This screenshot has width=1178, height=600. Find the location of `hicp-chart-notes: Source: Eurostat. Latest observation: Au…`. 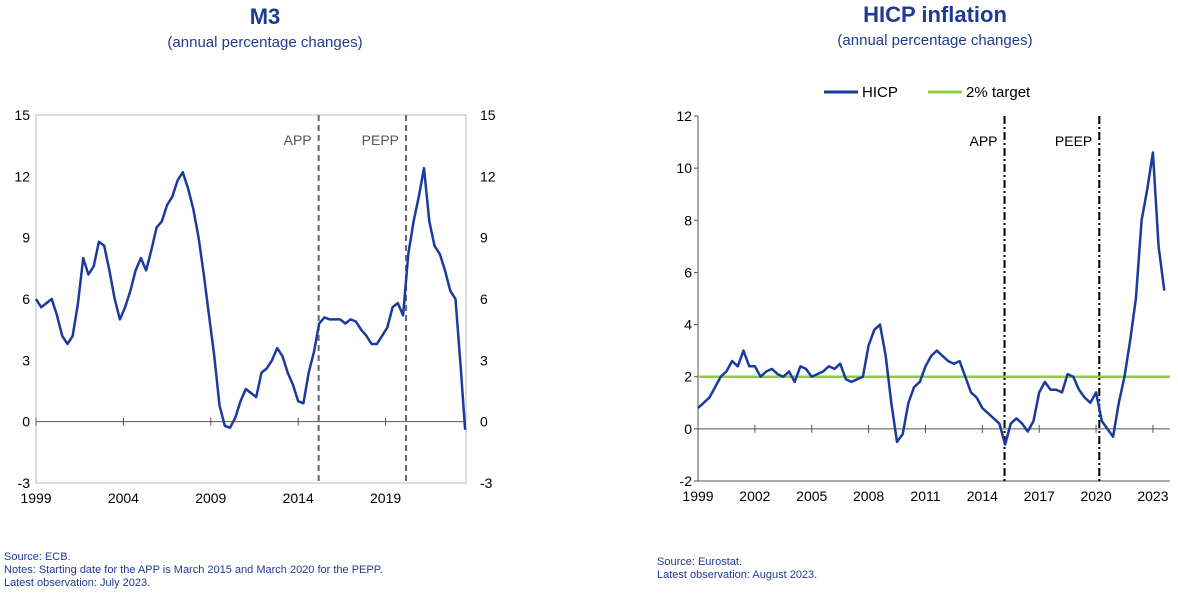

hicp-chart-notes: Source: Eurostat. Latest observation: Au… is located at coordinates (737, 569).